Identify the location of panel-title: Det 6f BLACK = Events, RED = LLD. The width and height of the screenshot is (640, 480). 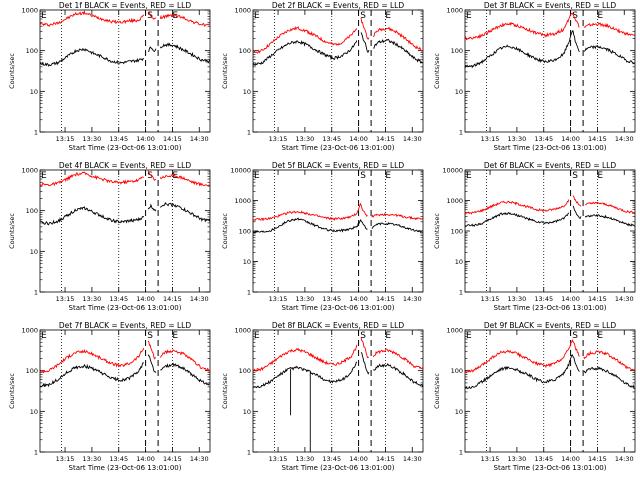
(550, 165).